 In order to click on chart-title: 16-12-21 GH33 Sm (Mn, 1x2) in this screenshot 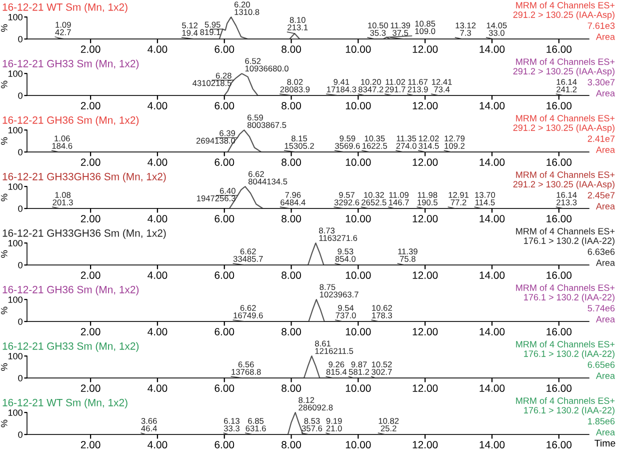, I will do `click(70, 347)`.